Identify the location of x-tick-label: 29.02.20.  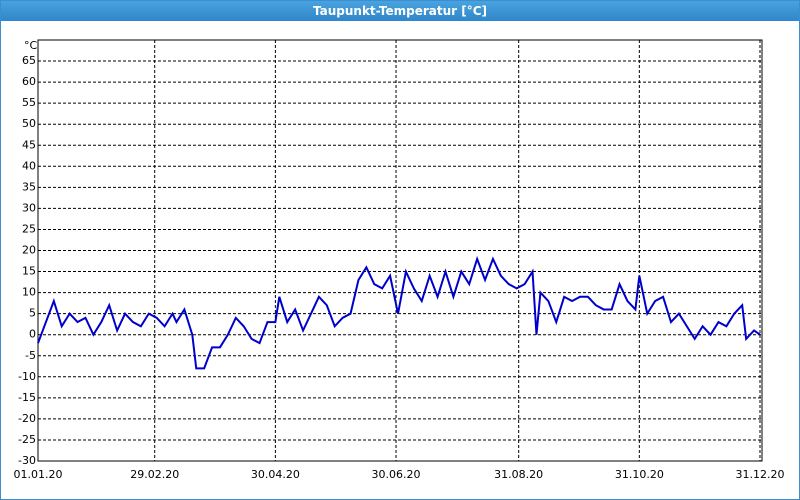
(154, 474).